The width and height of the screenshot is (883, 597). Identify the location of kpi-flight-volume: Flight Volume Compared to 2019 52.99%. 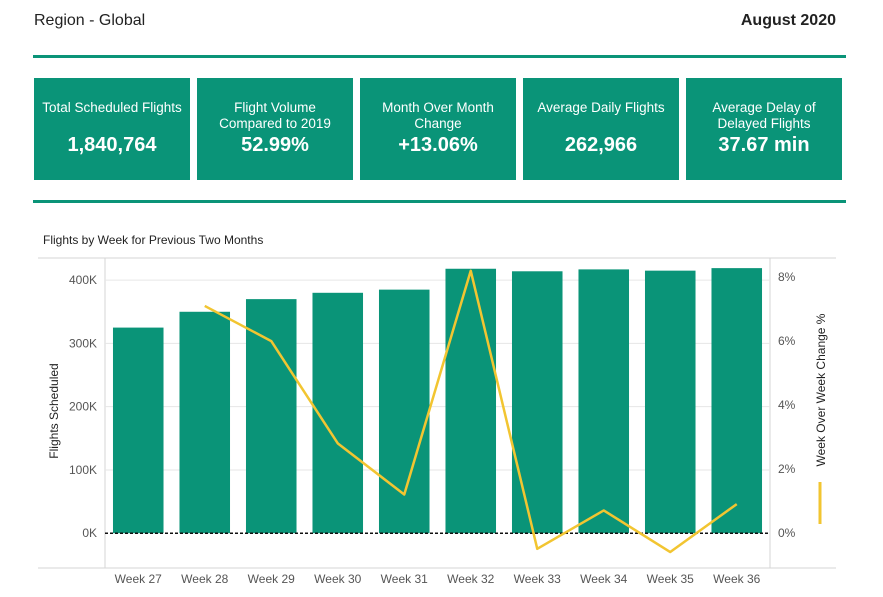
(275, 129).